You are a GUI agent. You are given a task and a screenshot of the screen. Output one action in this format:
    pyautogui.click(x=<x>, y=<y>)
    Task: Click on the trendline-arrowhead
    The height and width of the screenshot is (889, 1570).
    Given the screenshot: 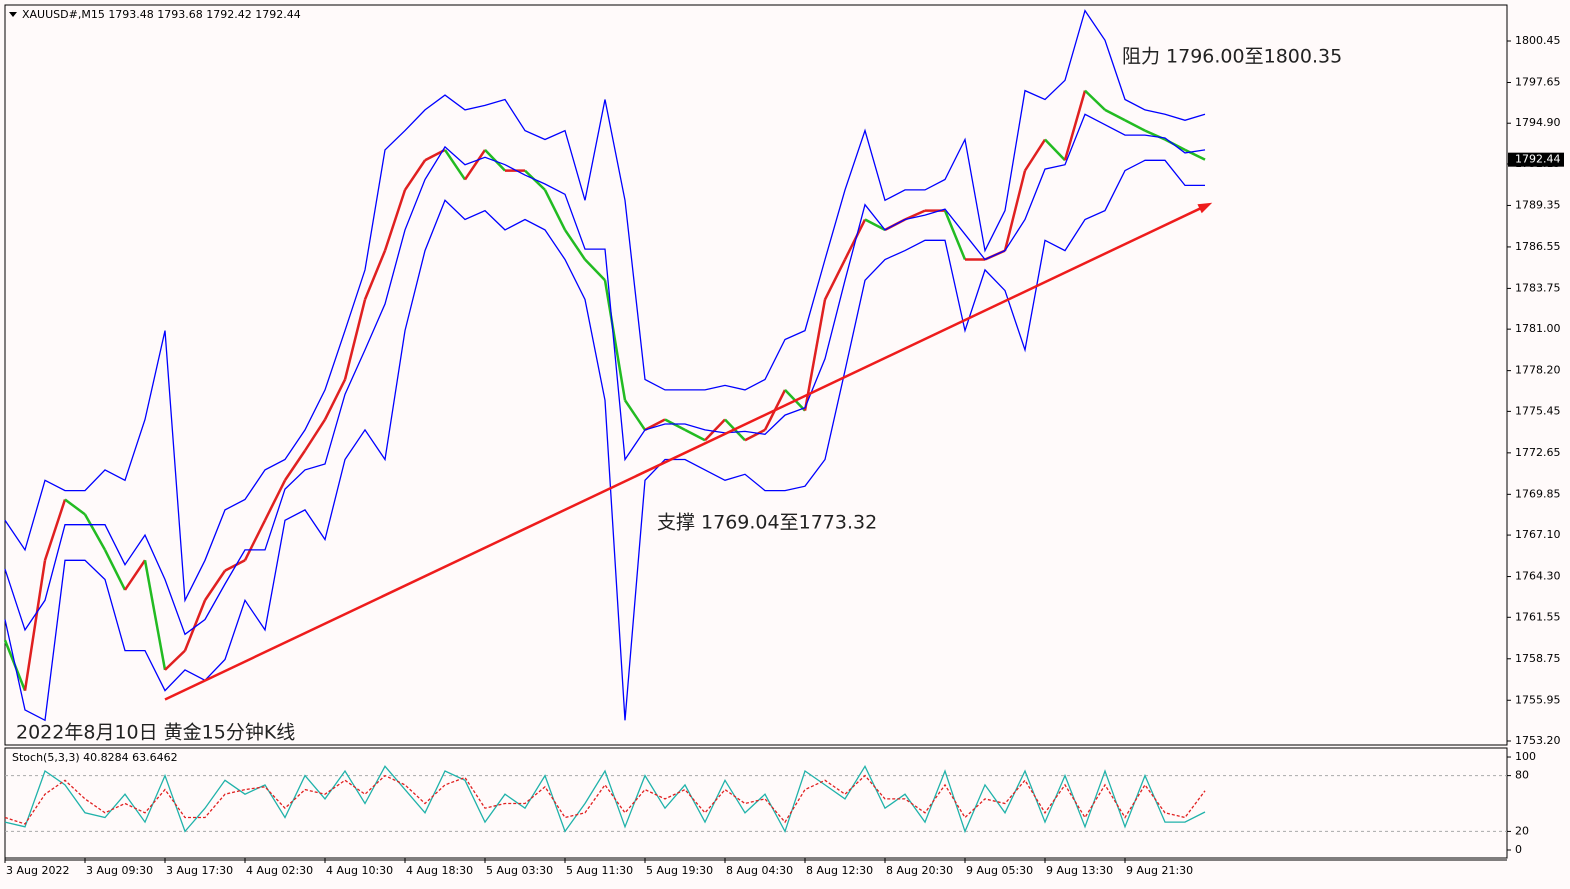 What is the action you would take?
    pyautogui.click(x=1205, y=208)
    